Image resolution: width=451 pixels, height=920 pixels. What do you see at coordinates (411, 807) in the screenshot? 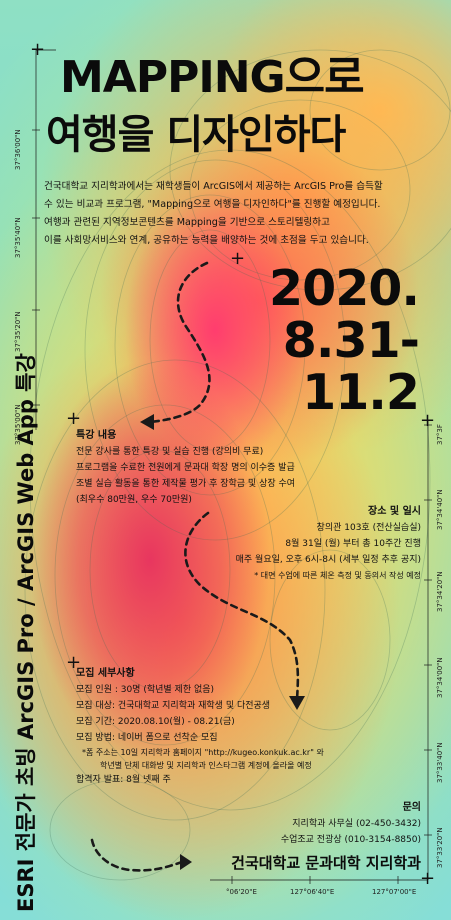
I see `contact-title: 문의` at bounding box center [411, 807].